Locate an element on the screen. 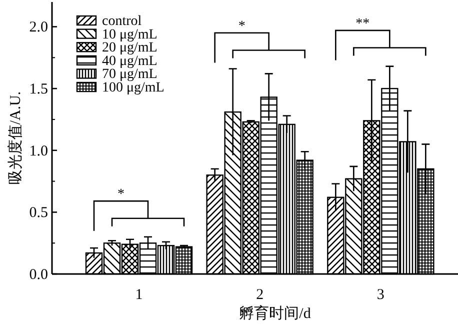  x-tick-label: 1 is located at coordinates (139, 295).